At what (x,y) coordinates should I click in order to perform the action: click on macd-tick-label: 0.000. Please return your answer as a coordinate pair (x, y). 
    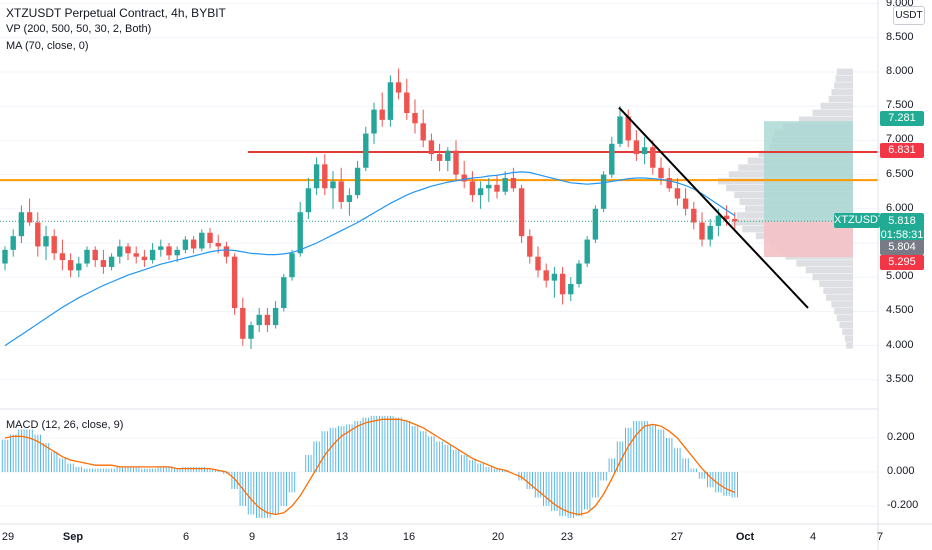
    Looking at the image, I should click on (901, 471).